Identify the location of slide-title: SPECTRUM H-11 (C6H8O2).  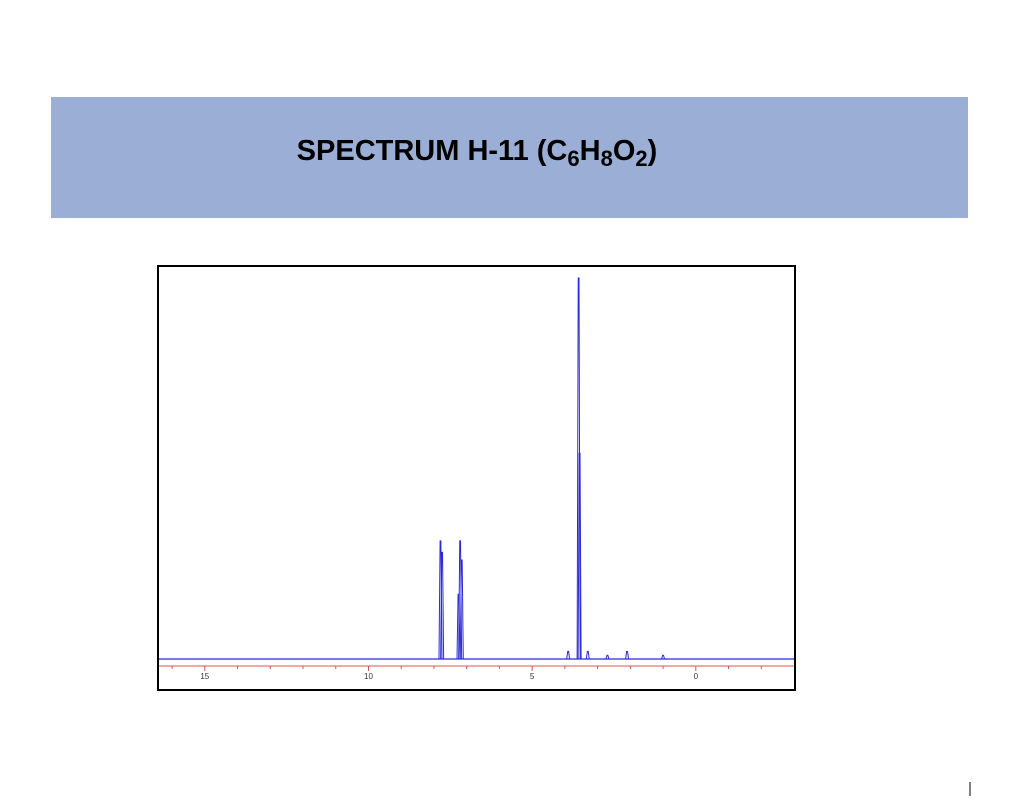
(477, 153).